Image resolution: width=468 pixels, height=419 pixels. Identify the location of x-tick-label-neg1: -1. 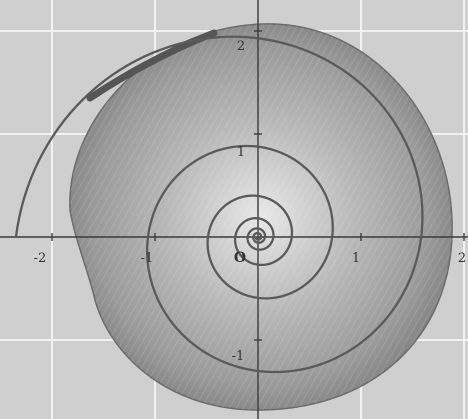
(147, 258).